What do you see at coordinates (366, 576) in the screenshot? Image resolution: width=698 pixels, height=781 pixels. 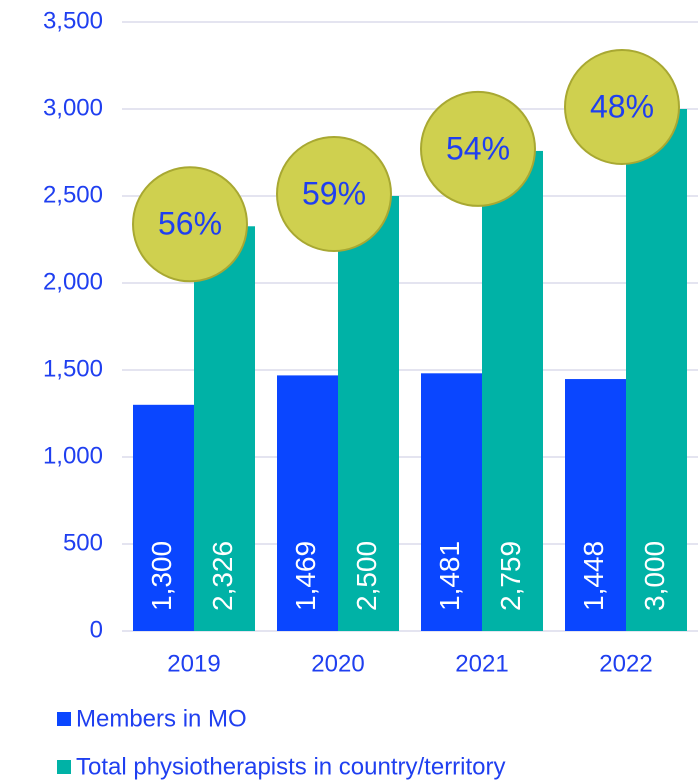 I see `data-label: 2,500` at bounding box center [366, 576].